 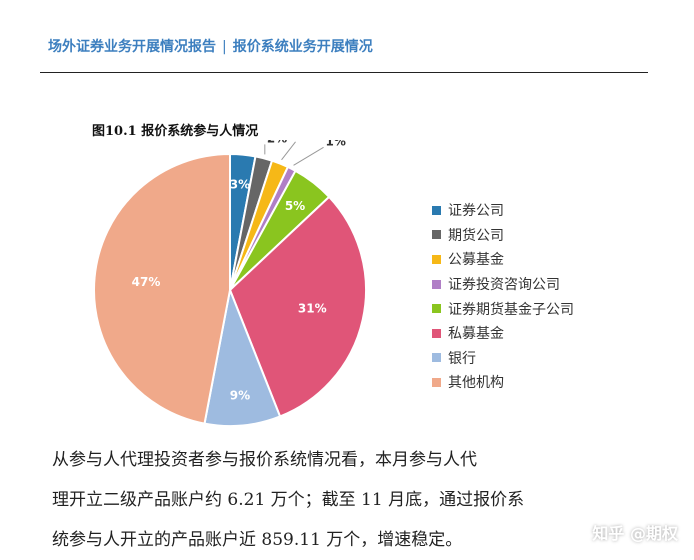 I want to click on pie-label-4: 1%, so click(x=336, y=144).